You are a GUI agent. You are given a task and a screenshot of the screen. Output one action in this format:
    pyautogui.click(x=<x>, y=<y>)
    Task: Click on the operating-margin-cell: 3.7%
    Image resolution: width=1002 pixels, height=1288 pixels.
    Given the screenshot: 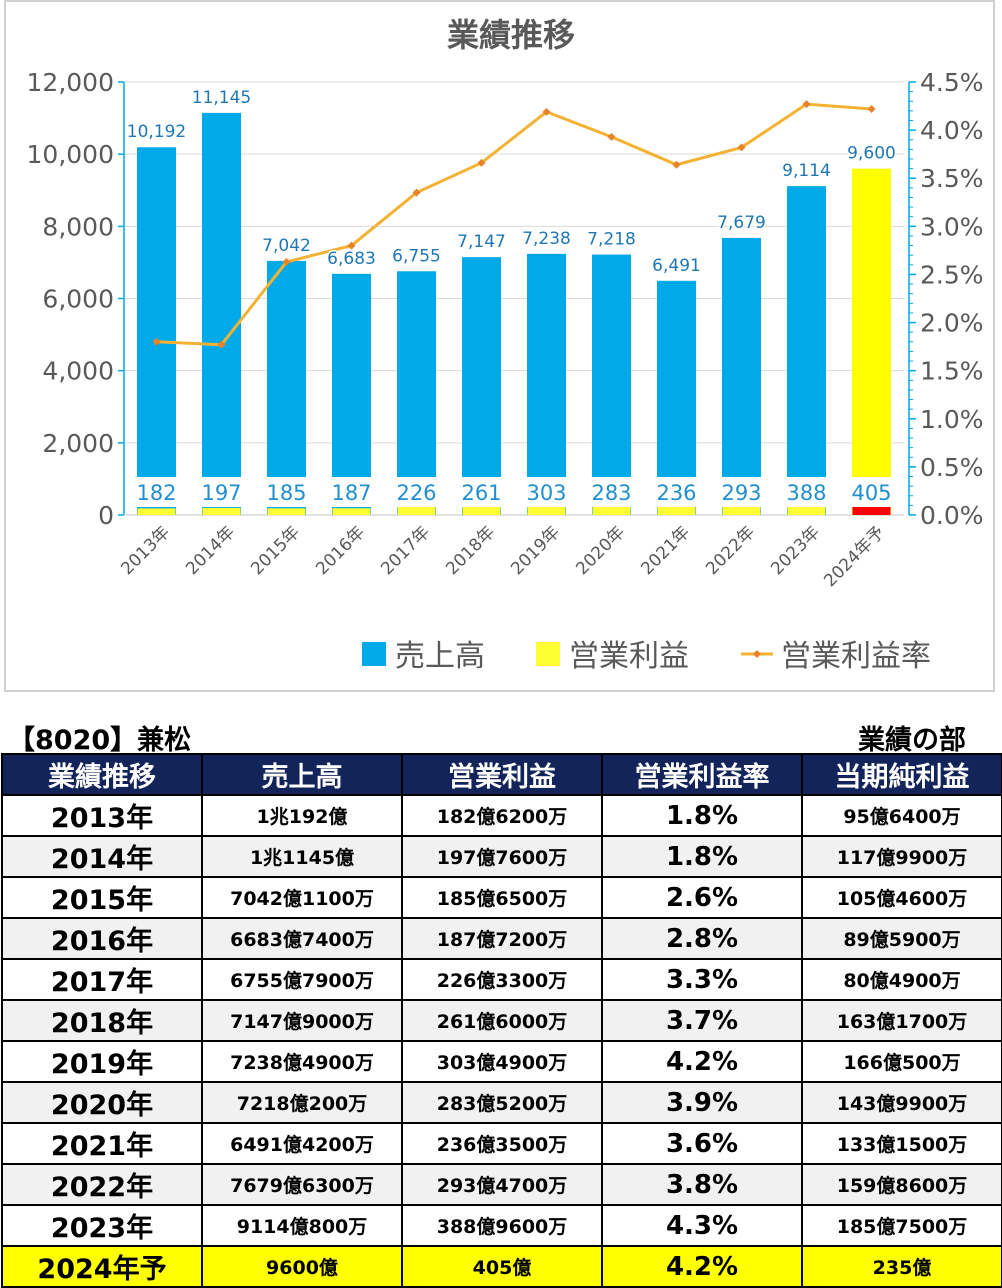 What is the action you would take?
    pyautogui.click(x=702, y=1020)
    